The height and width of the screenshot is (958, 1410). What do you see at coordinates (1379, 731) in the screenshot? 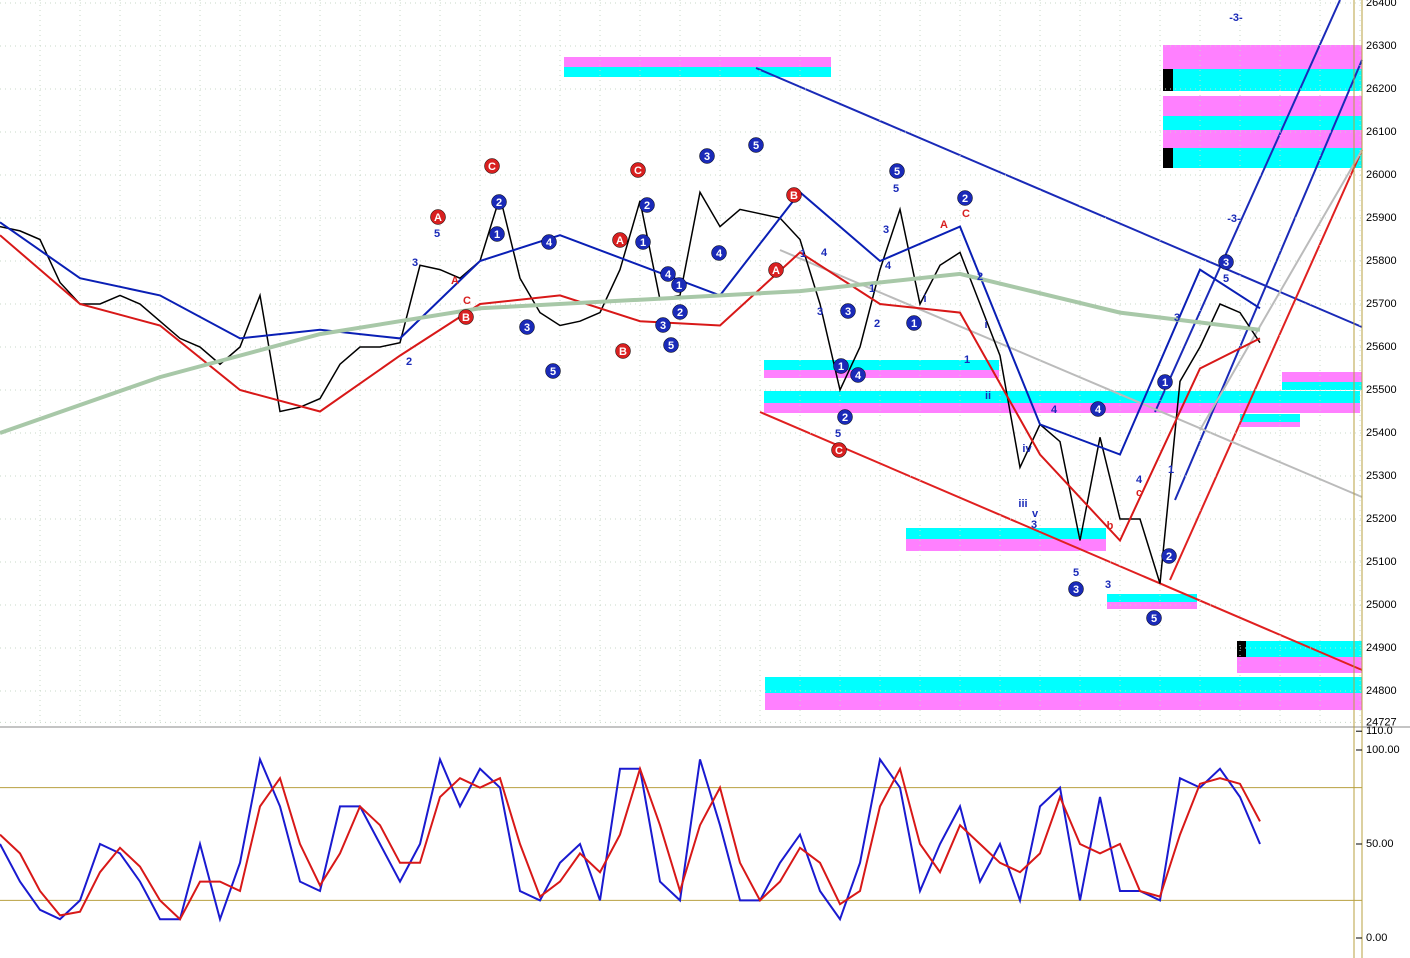
I see `y-tick-label: 110.0` at bounding box center [1379, 731].